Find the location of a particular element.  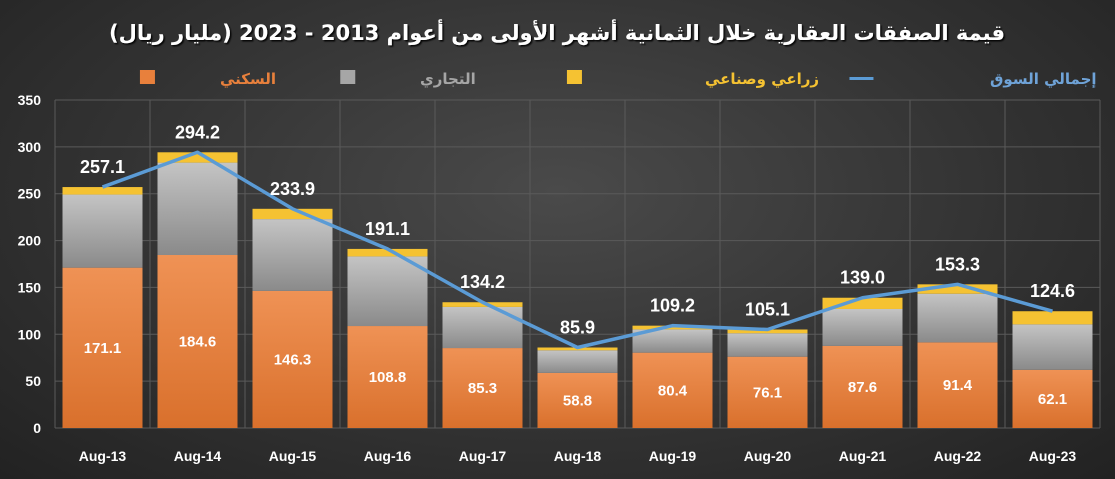

residential-label: 58.8 is located at coordinates (577, 400).